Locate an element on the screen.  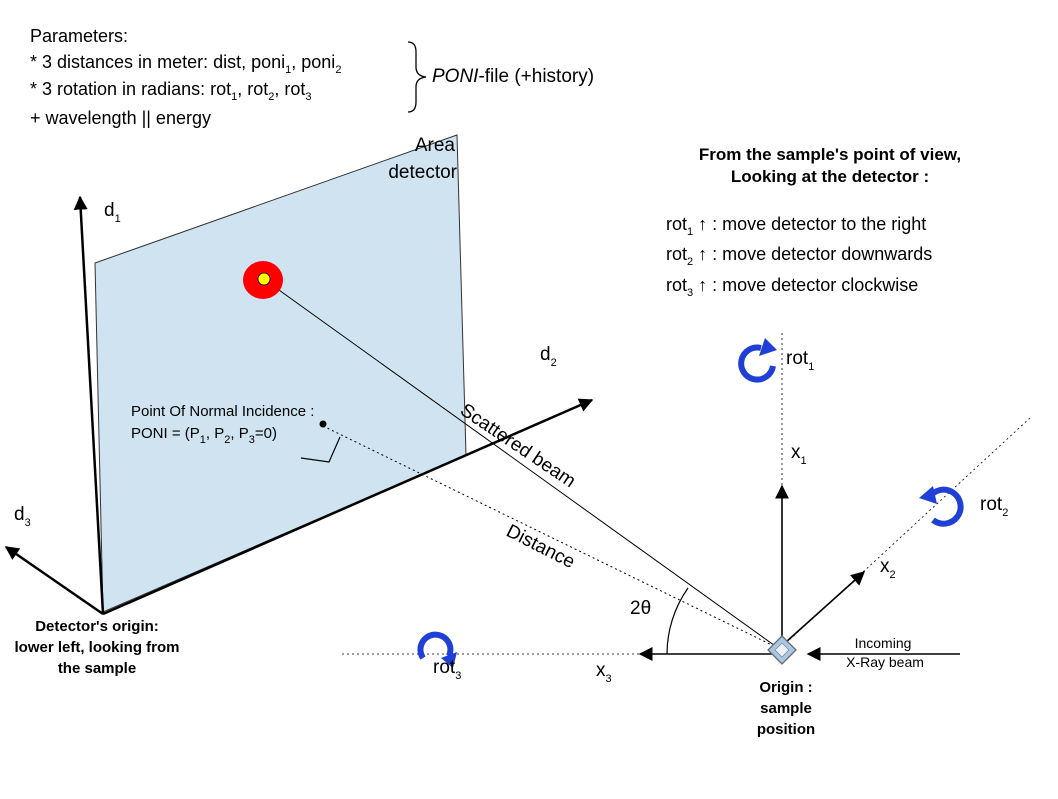
rot1-rotation-icon is located at coordinates (757, 360).